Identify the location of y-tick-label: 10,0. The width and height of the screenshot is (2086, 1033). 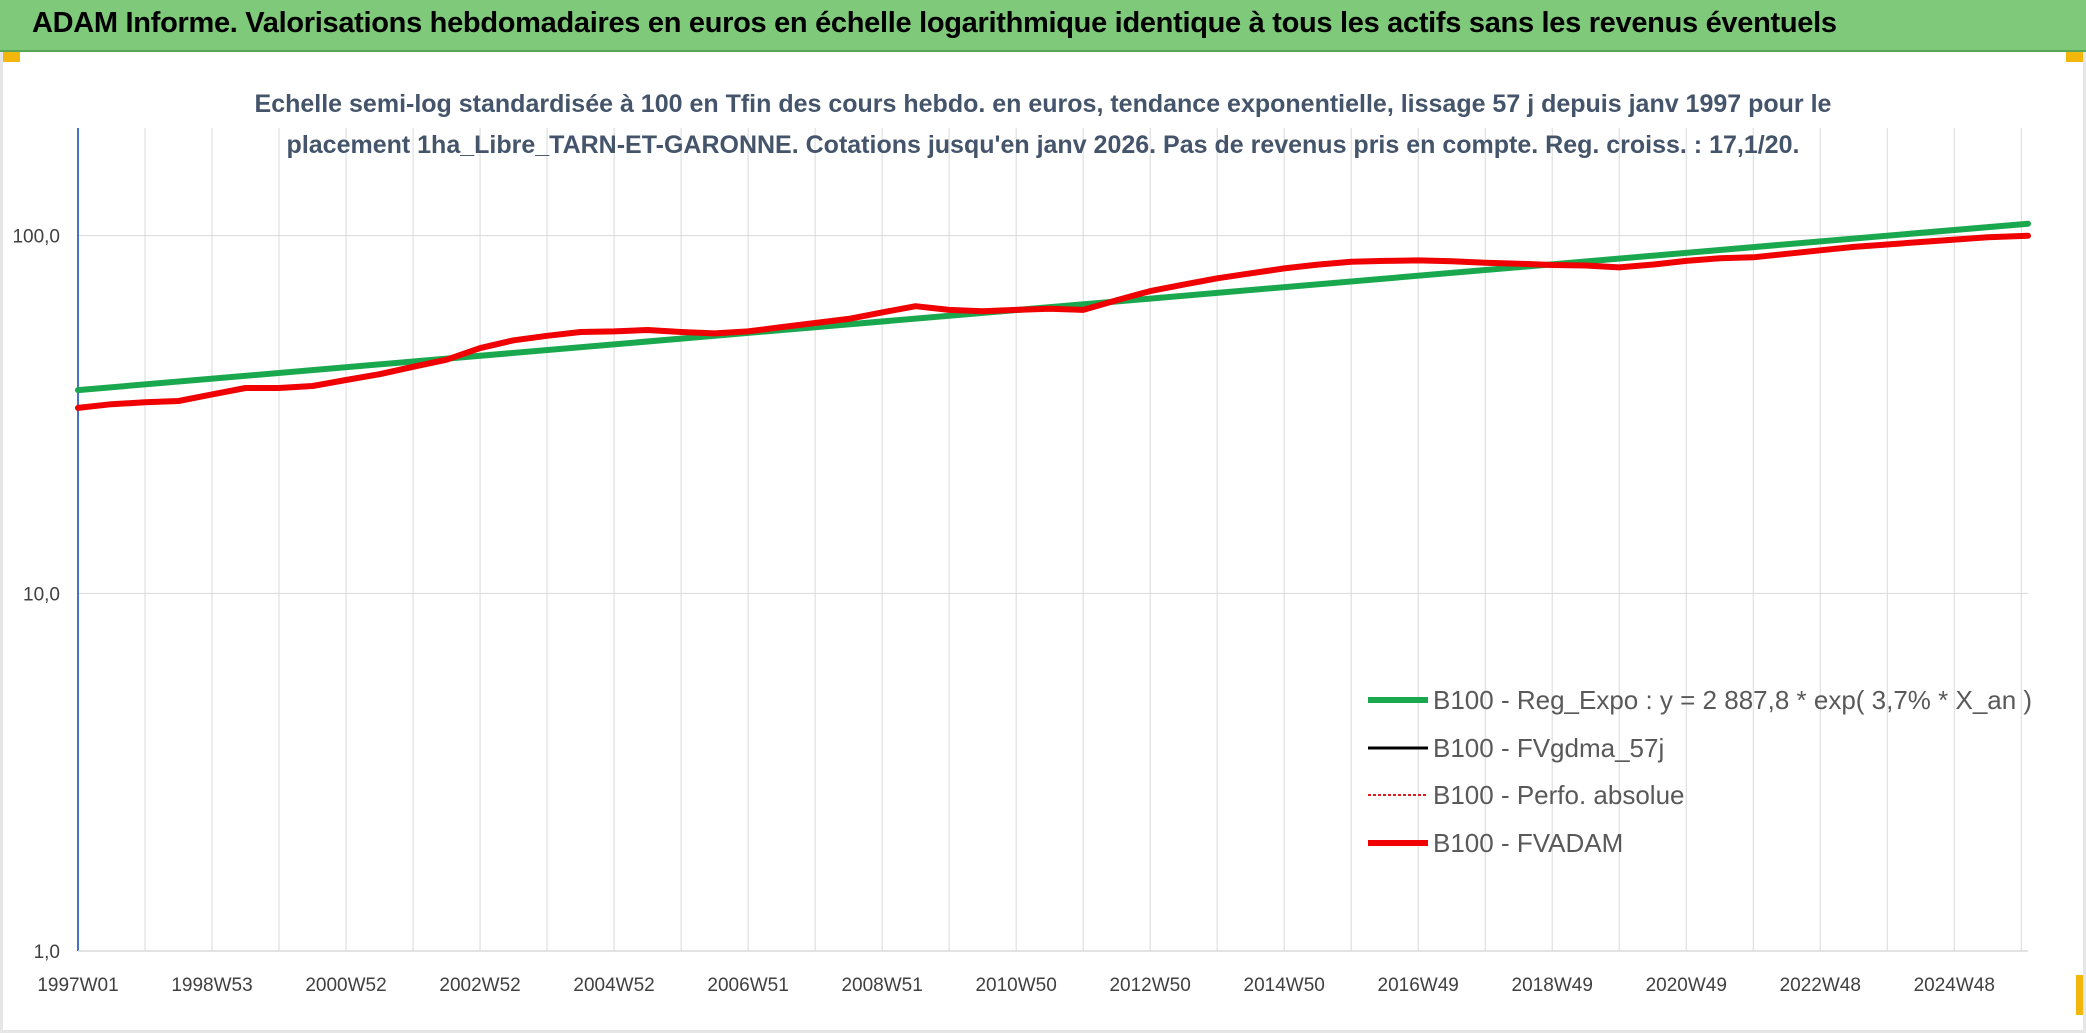
(41, 594).